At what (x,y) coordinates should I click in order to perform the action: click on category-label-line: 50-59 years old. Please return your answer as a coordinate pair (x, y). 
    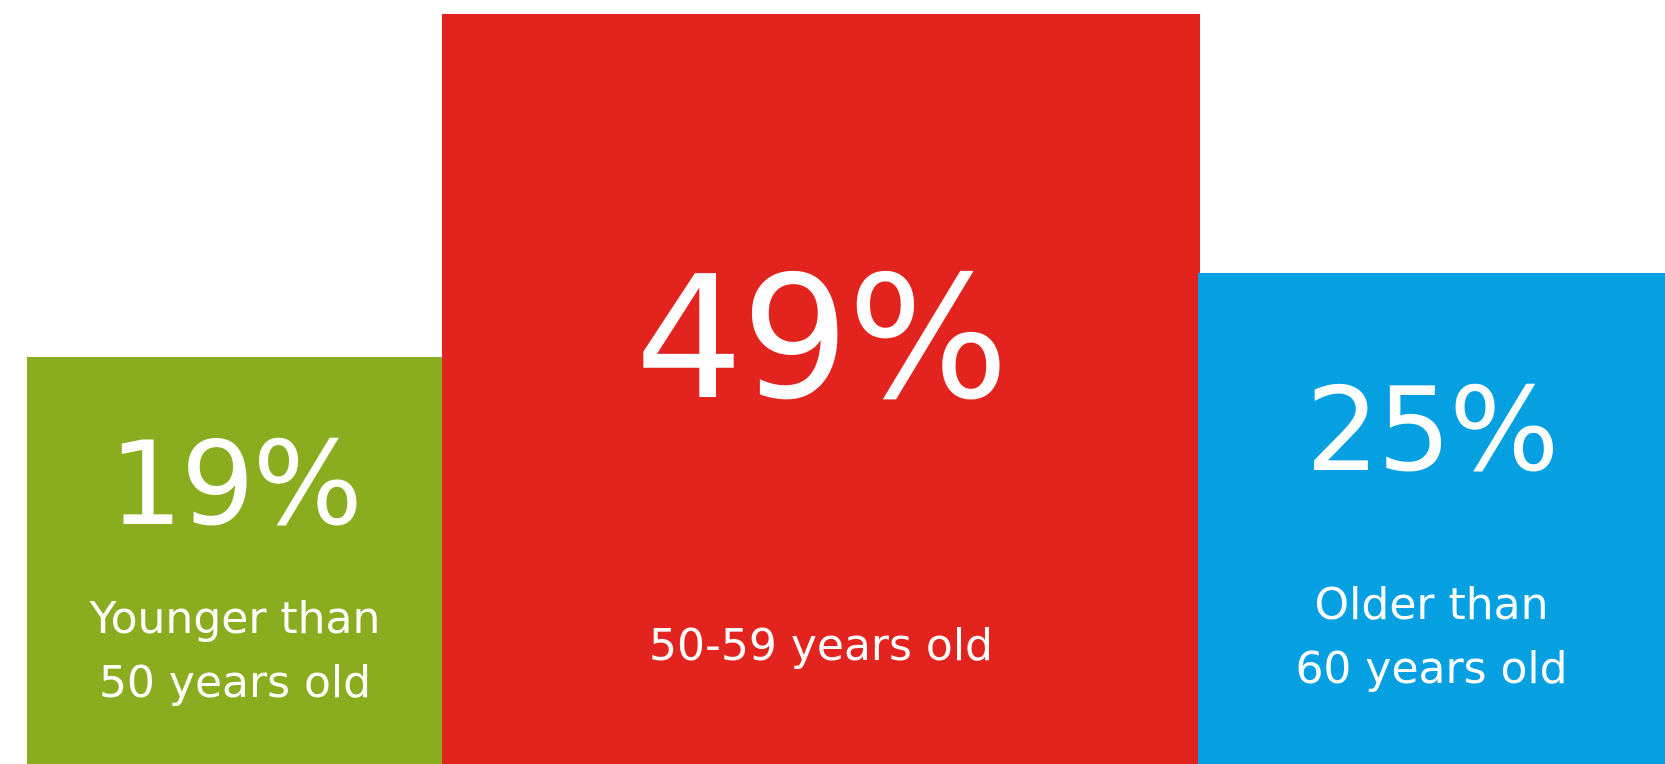
    Looking at the image, I should click on (821, 645).